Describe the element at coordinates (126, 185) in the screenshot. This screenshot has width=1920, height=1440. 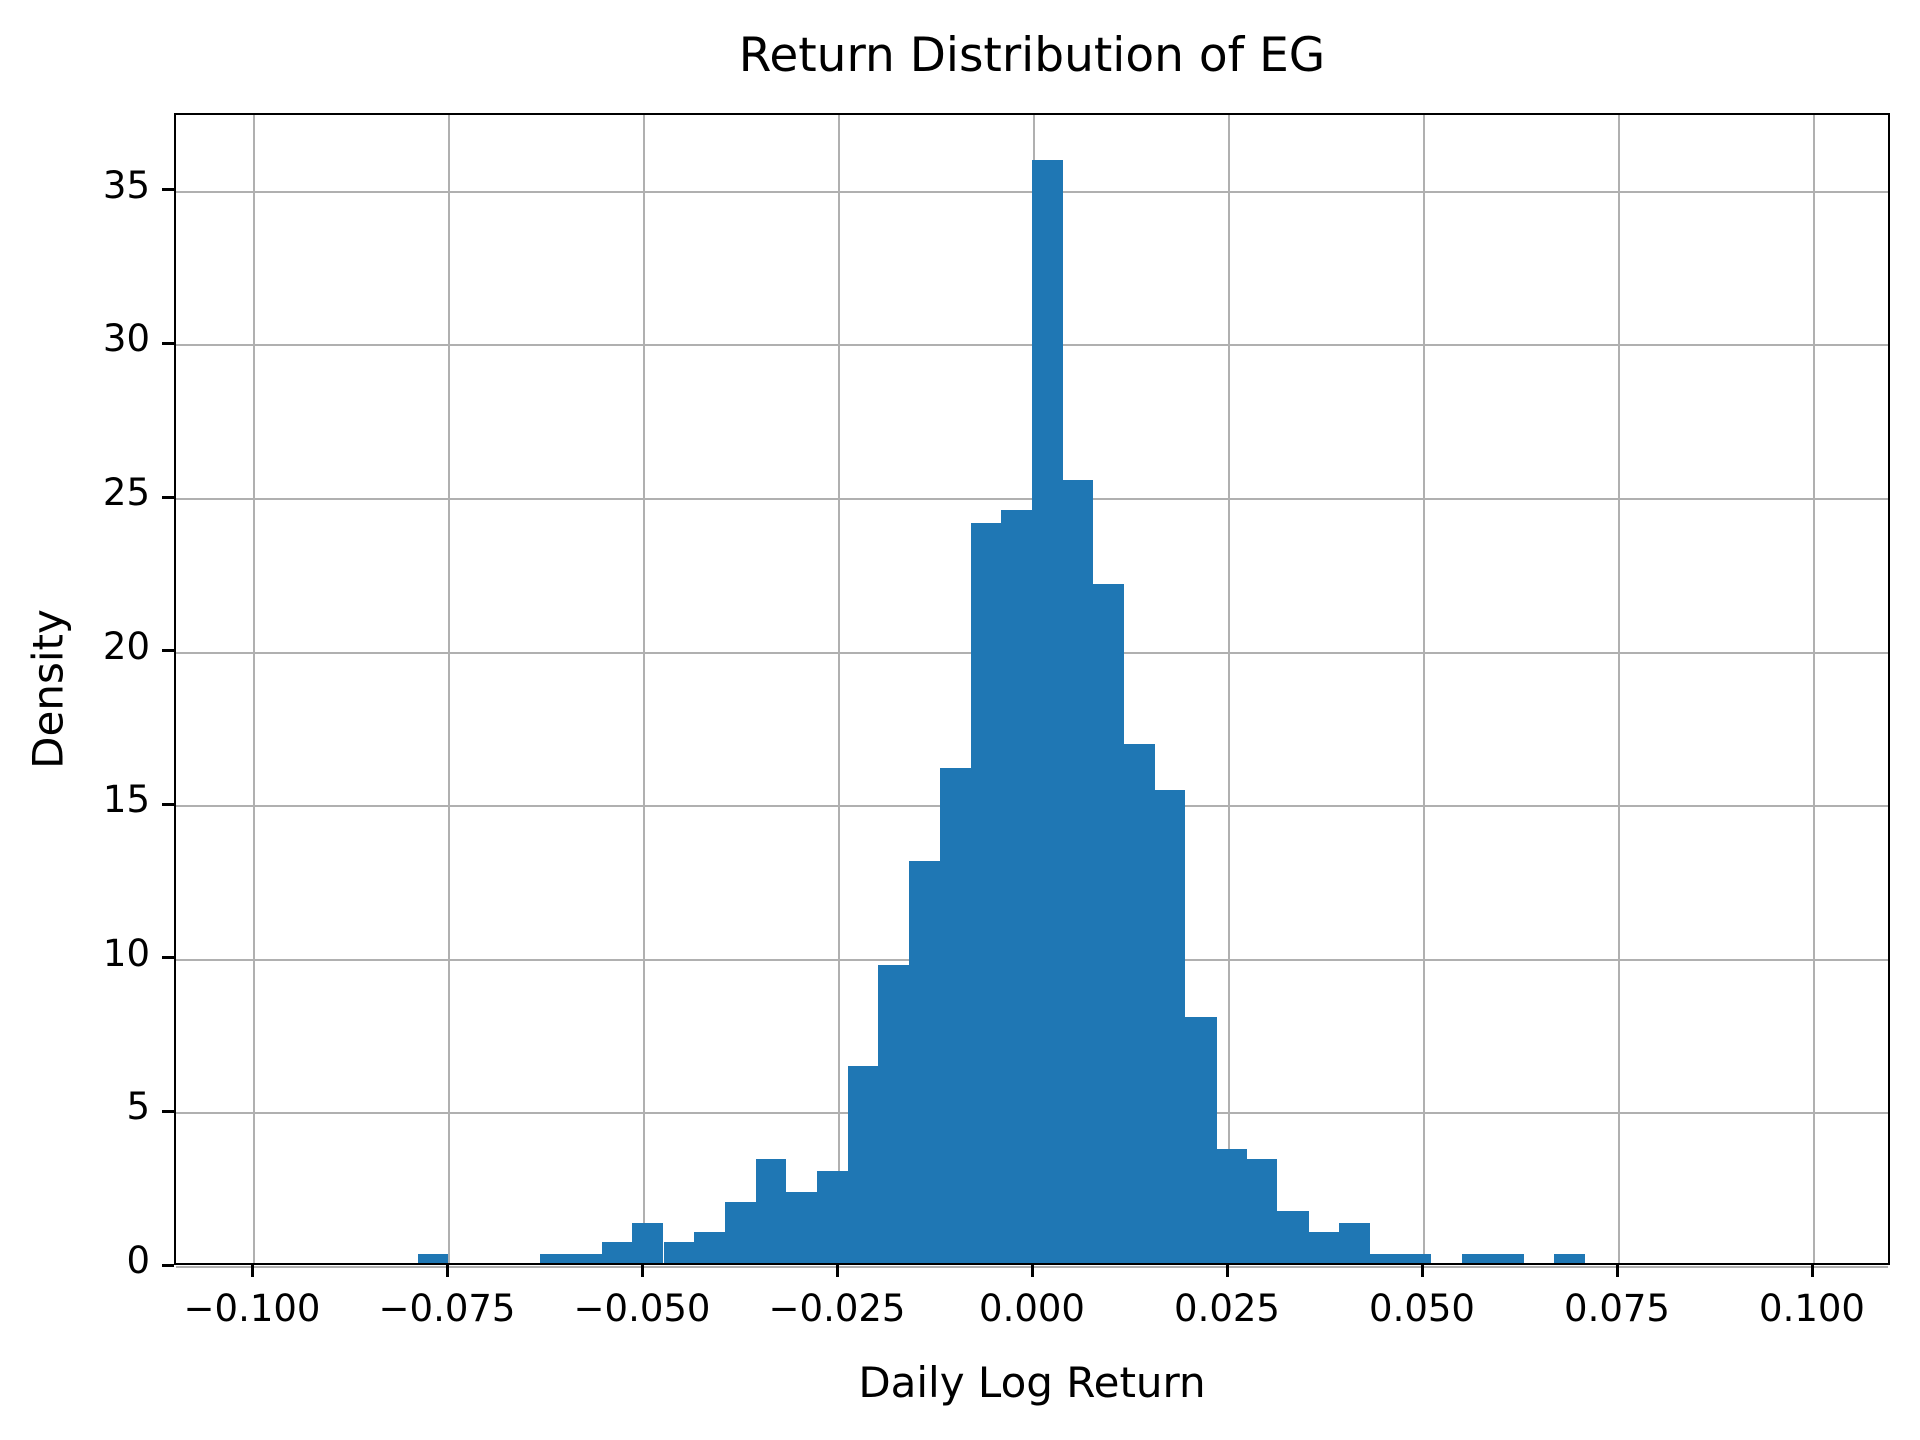
I see `y-tick-label: 35` at that location.